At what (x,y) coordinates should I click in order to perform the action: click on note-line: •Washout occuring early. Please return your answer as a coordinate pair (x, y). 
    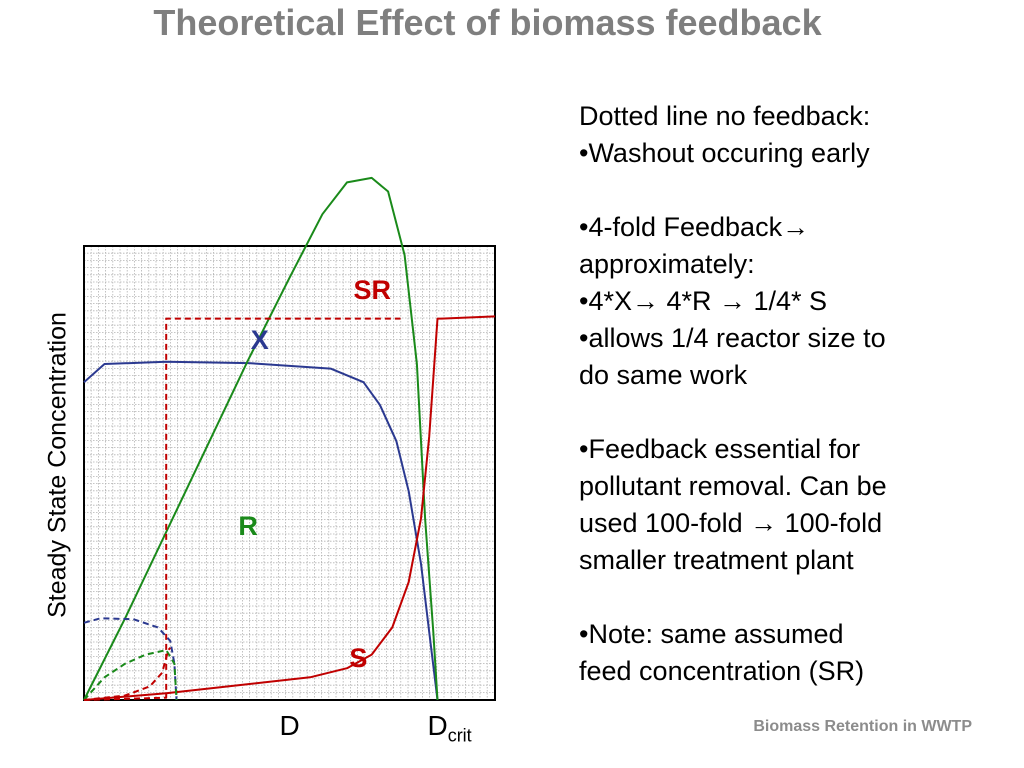
    Looking at the image, I should click on (724, 153).